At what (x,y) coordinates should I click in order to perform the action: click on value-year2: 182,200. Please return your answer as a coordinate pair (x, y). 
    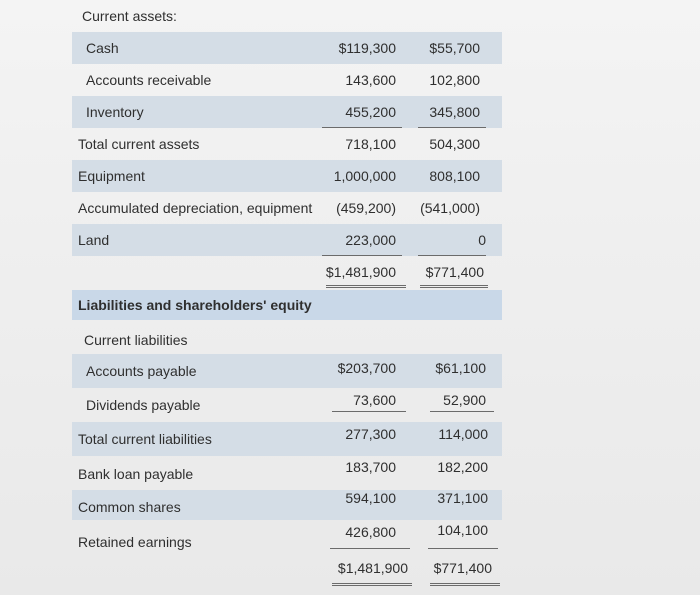
    Looking at the image, I should click on (462, 466).